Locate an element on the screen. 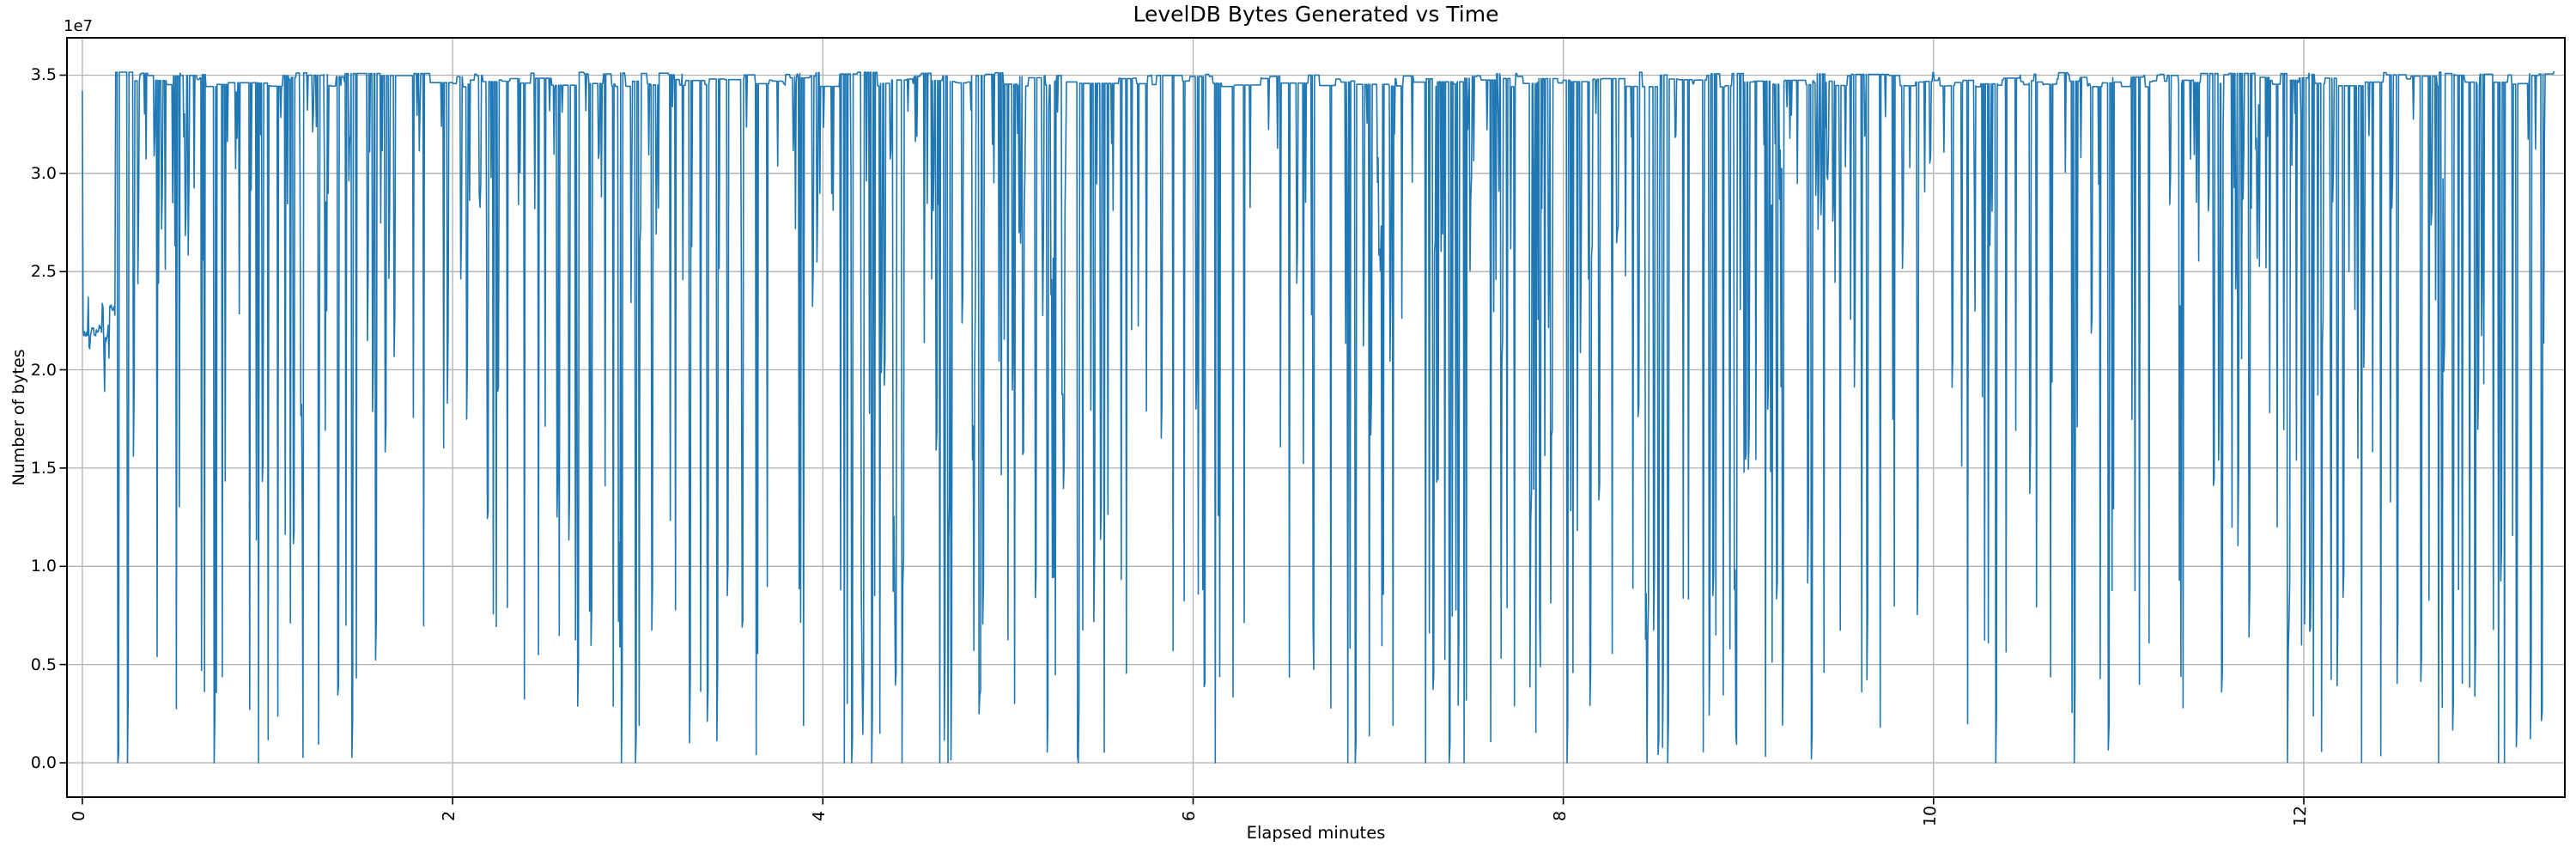 This screenshot has width=2576, height=859. y-tick-label: 0.0 is located at coordinates (44, 762).